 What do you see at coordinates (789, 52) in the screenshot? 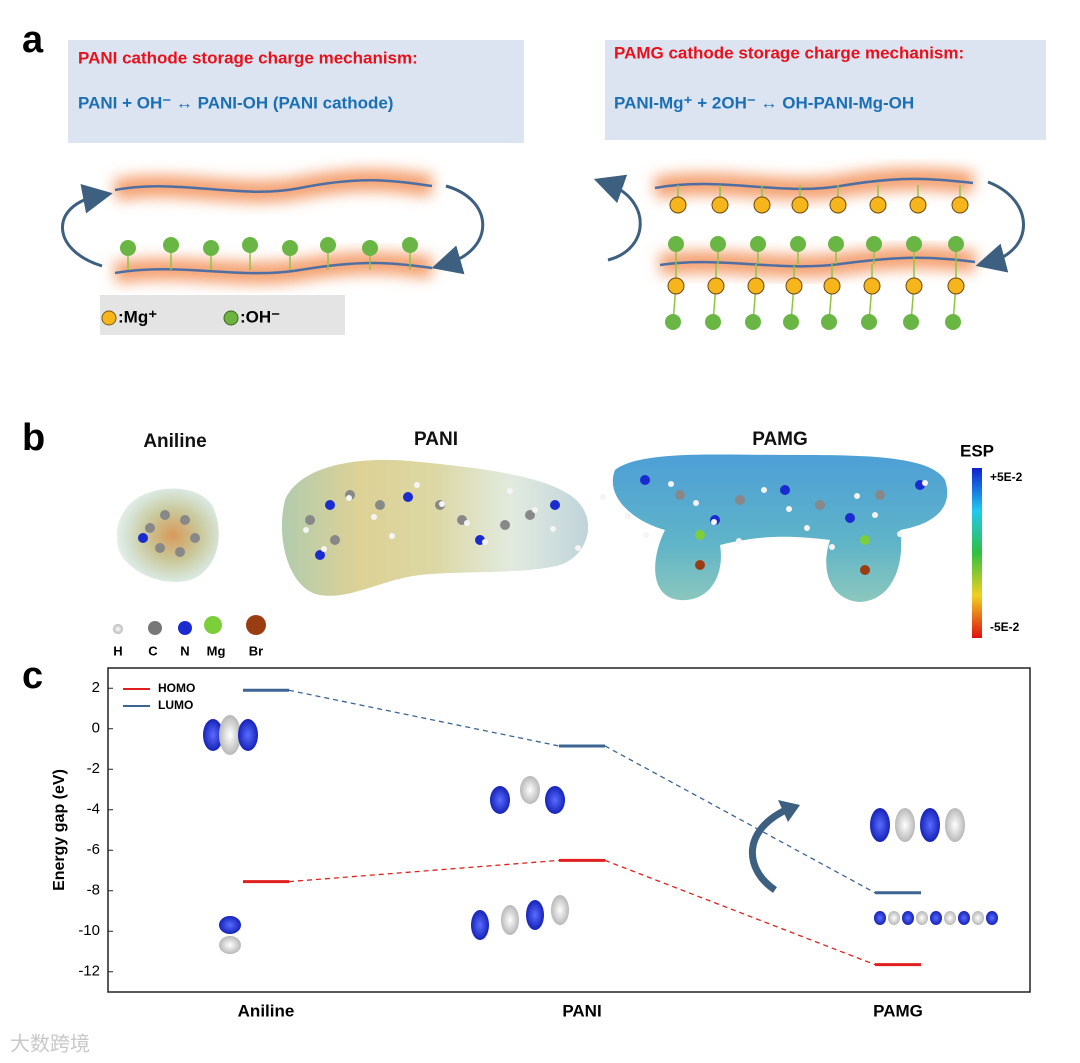
I see `mechanism-title: PAMG cathode storage charge mechanism:` at bounding box center [789, 52].